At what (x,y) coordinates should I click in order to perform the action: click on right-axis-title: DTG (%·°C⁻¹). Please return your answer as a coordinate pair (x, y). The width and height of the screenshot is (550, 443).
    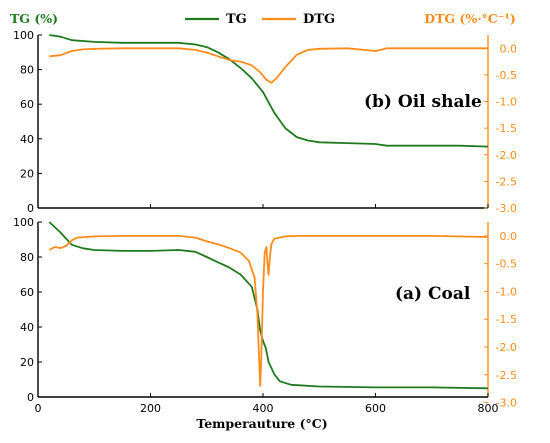
    Looking at the image, I should click on (470, 18).